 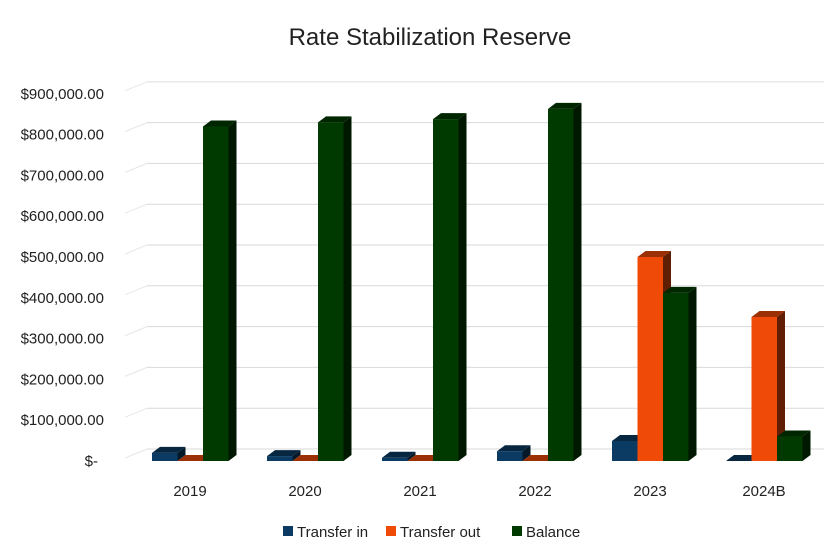 I want to click on y-tick-label: $100,000.00, so click(x=62, y=420).